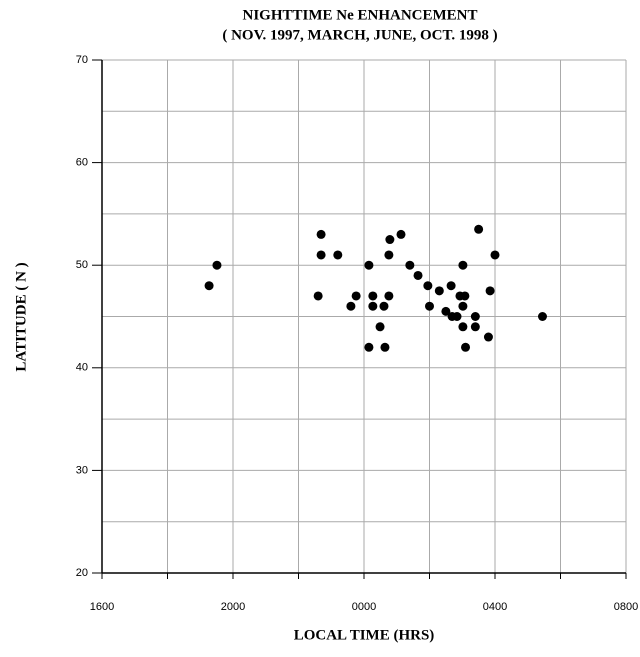 The image size is (640, 657). What do you see at coordinates (364, 635) in the screenshot?
I see `x-axis-label: LOCAL TIME (HRS)` at bounding box center [364, 635].